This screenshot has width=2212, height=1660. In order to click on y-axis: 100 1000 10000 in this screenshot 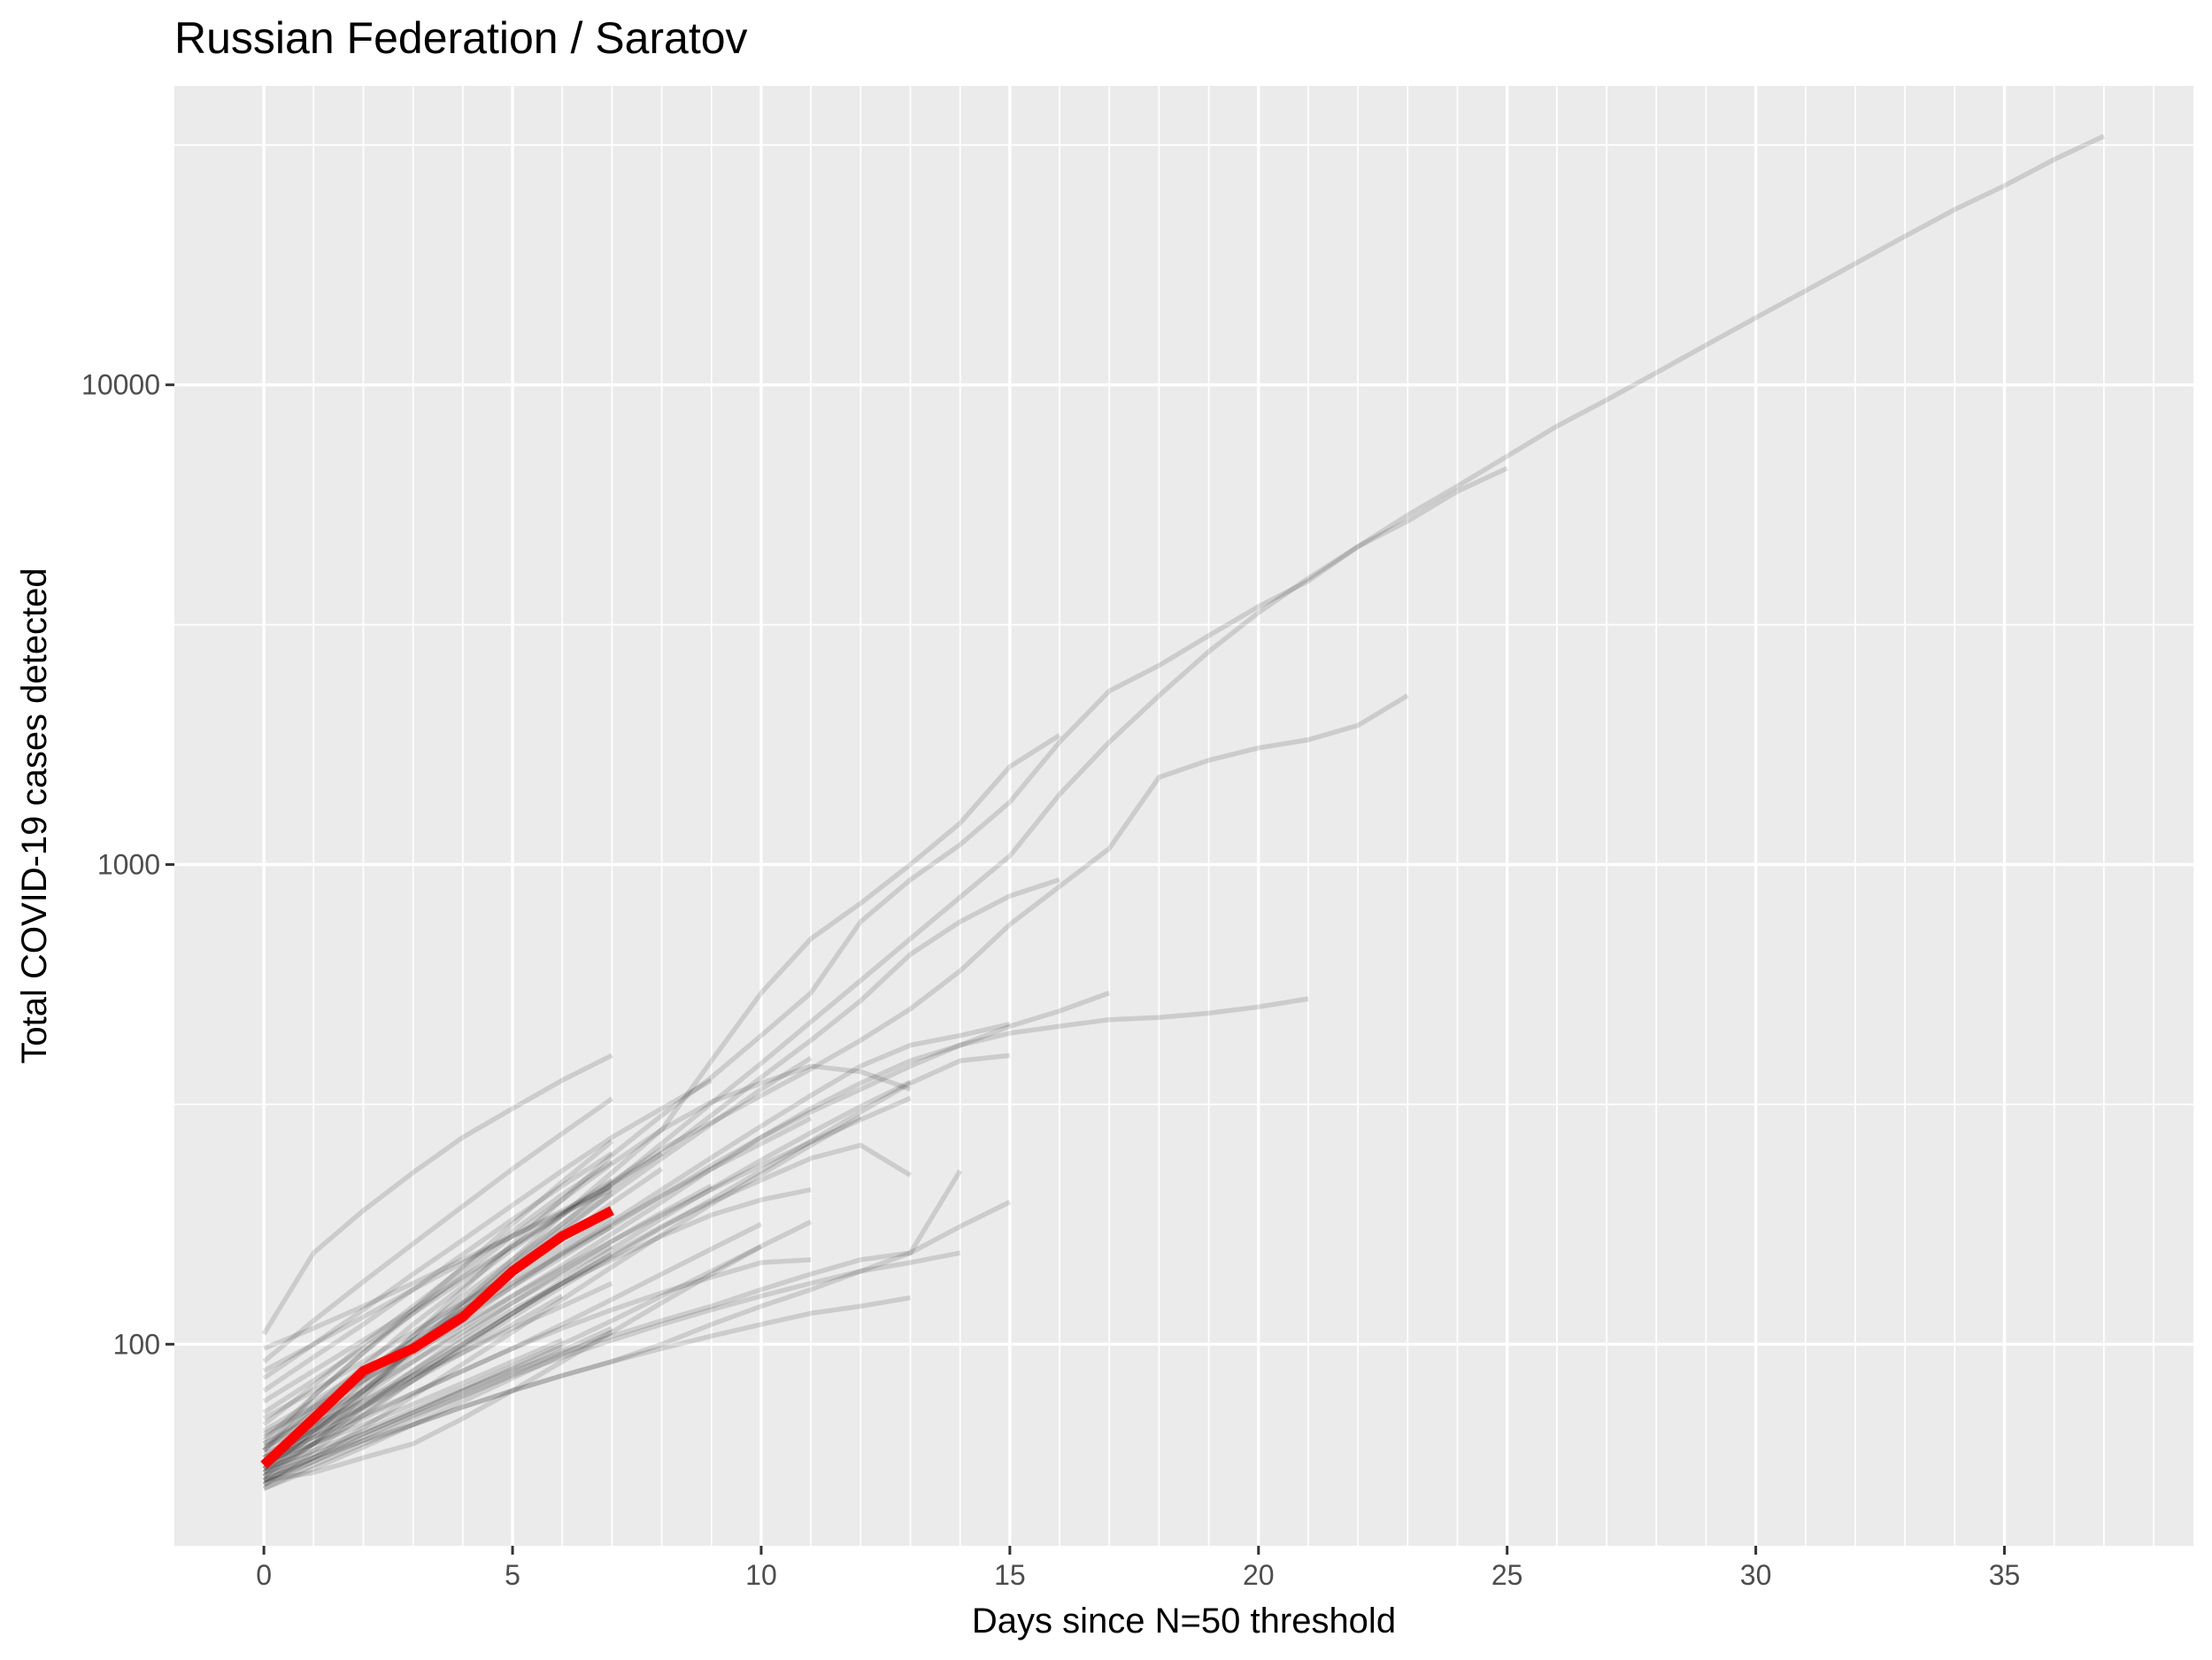, I will do `click(127, 864)`.